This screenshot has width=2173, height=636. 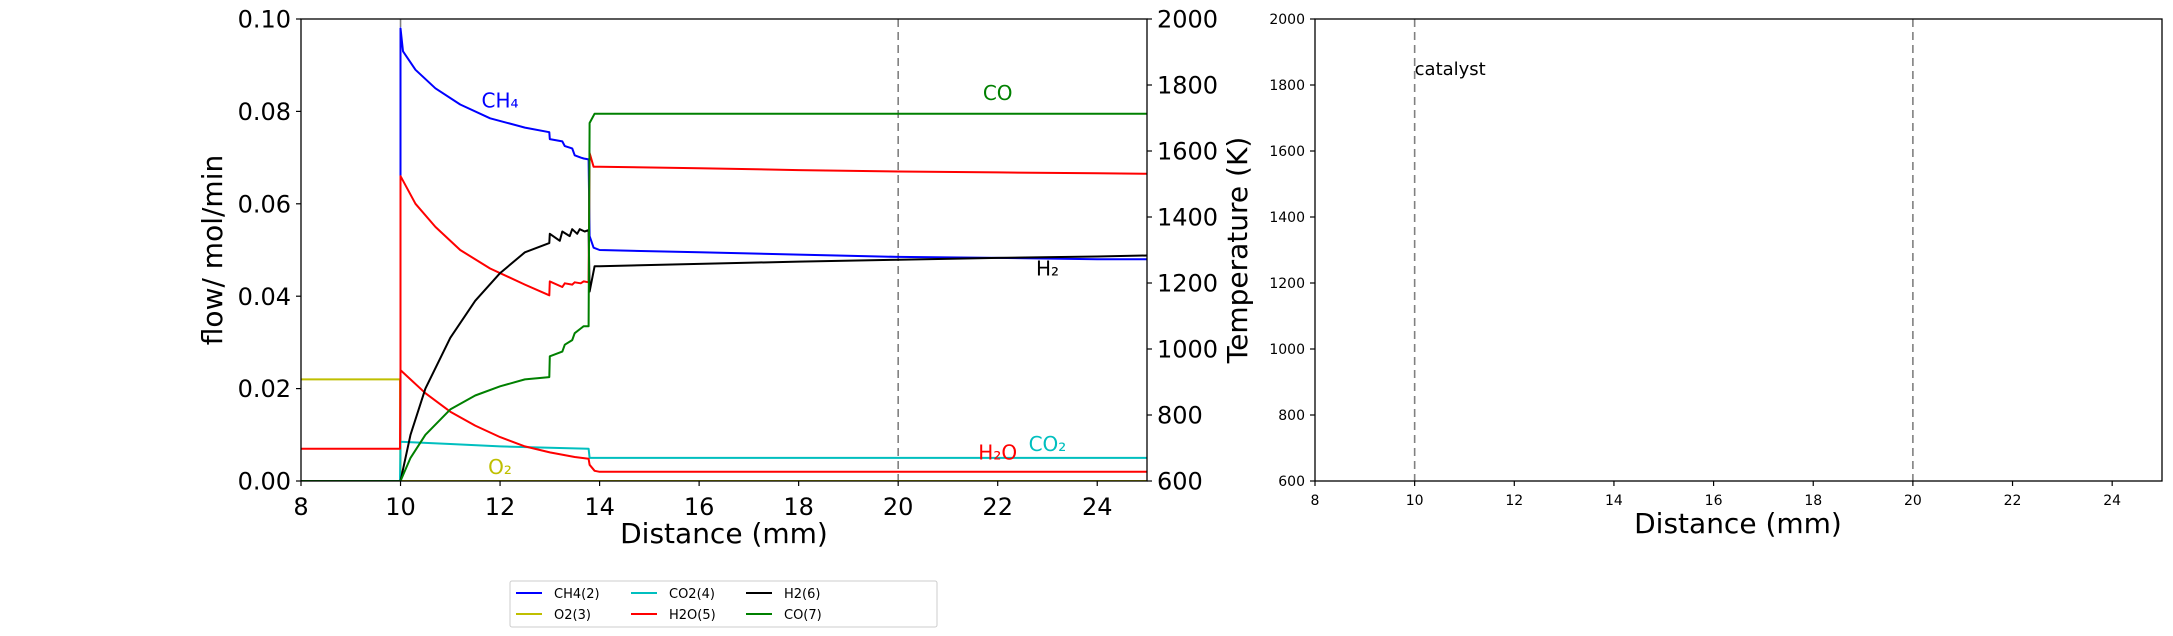 I want to click on flow-chart-x-tick-label: 14, so click(x=599, y=507).